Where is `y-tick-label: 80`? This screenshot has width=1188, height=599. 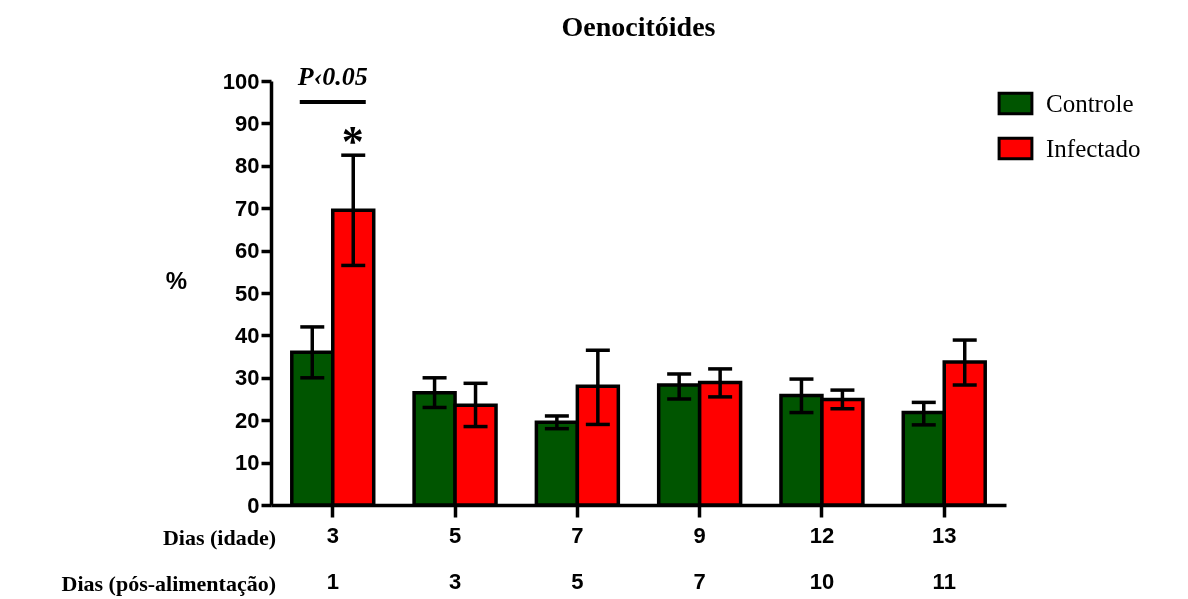 y-tick-label: 80 is located at coordinates (247, 166).